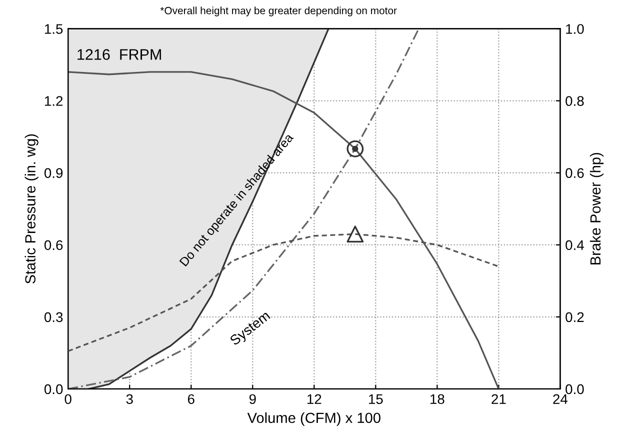  I want to click on y-tick-label: 0.0, so click(53, 389).